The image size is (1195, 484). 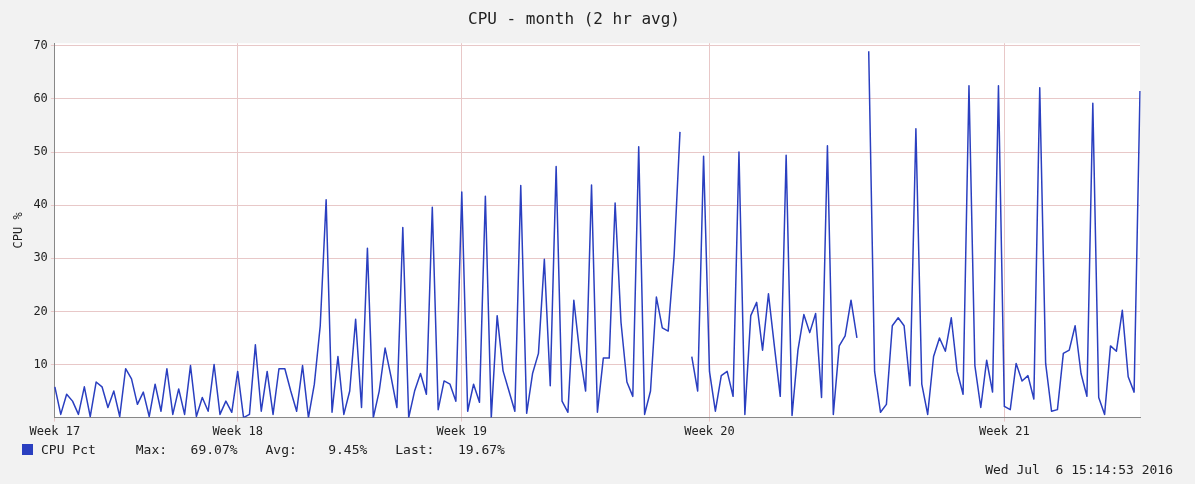 I want to click on y-tick-label: 30, so click(x=40, y=257).